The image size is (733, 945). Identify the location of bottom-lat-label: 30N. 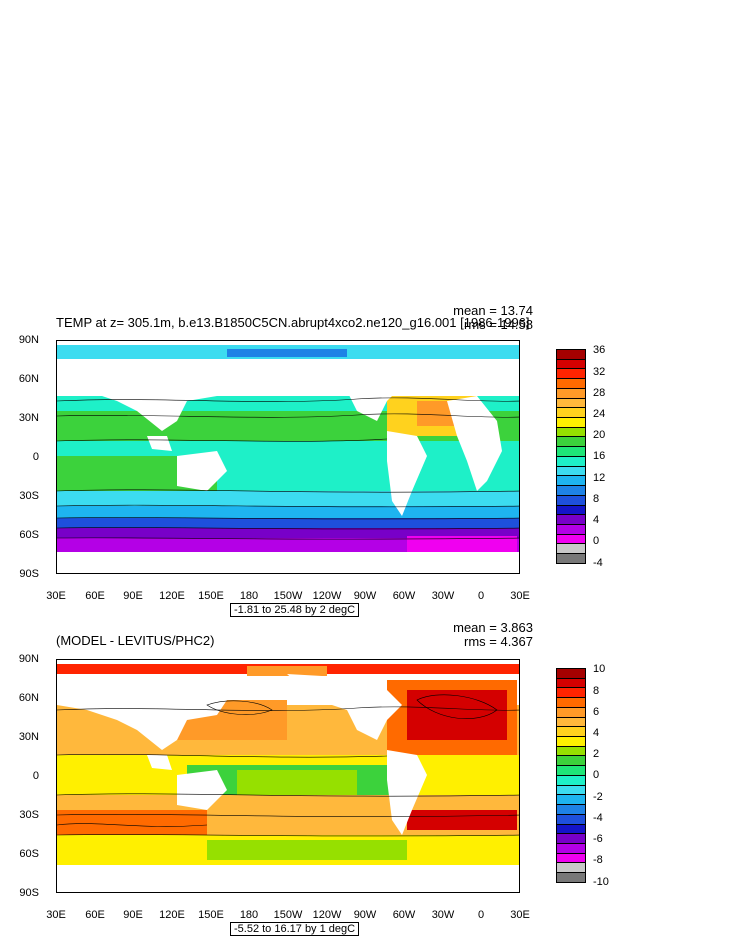
(28, 737).